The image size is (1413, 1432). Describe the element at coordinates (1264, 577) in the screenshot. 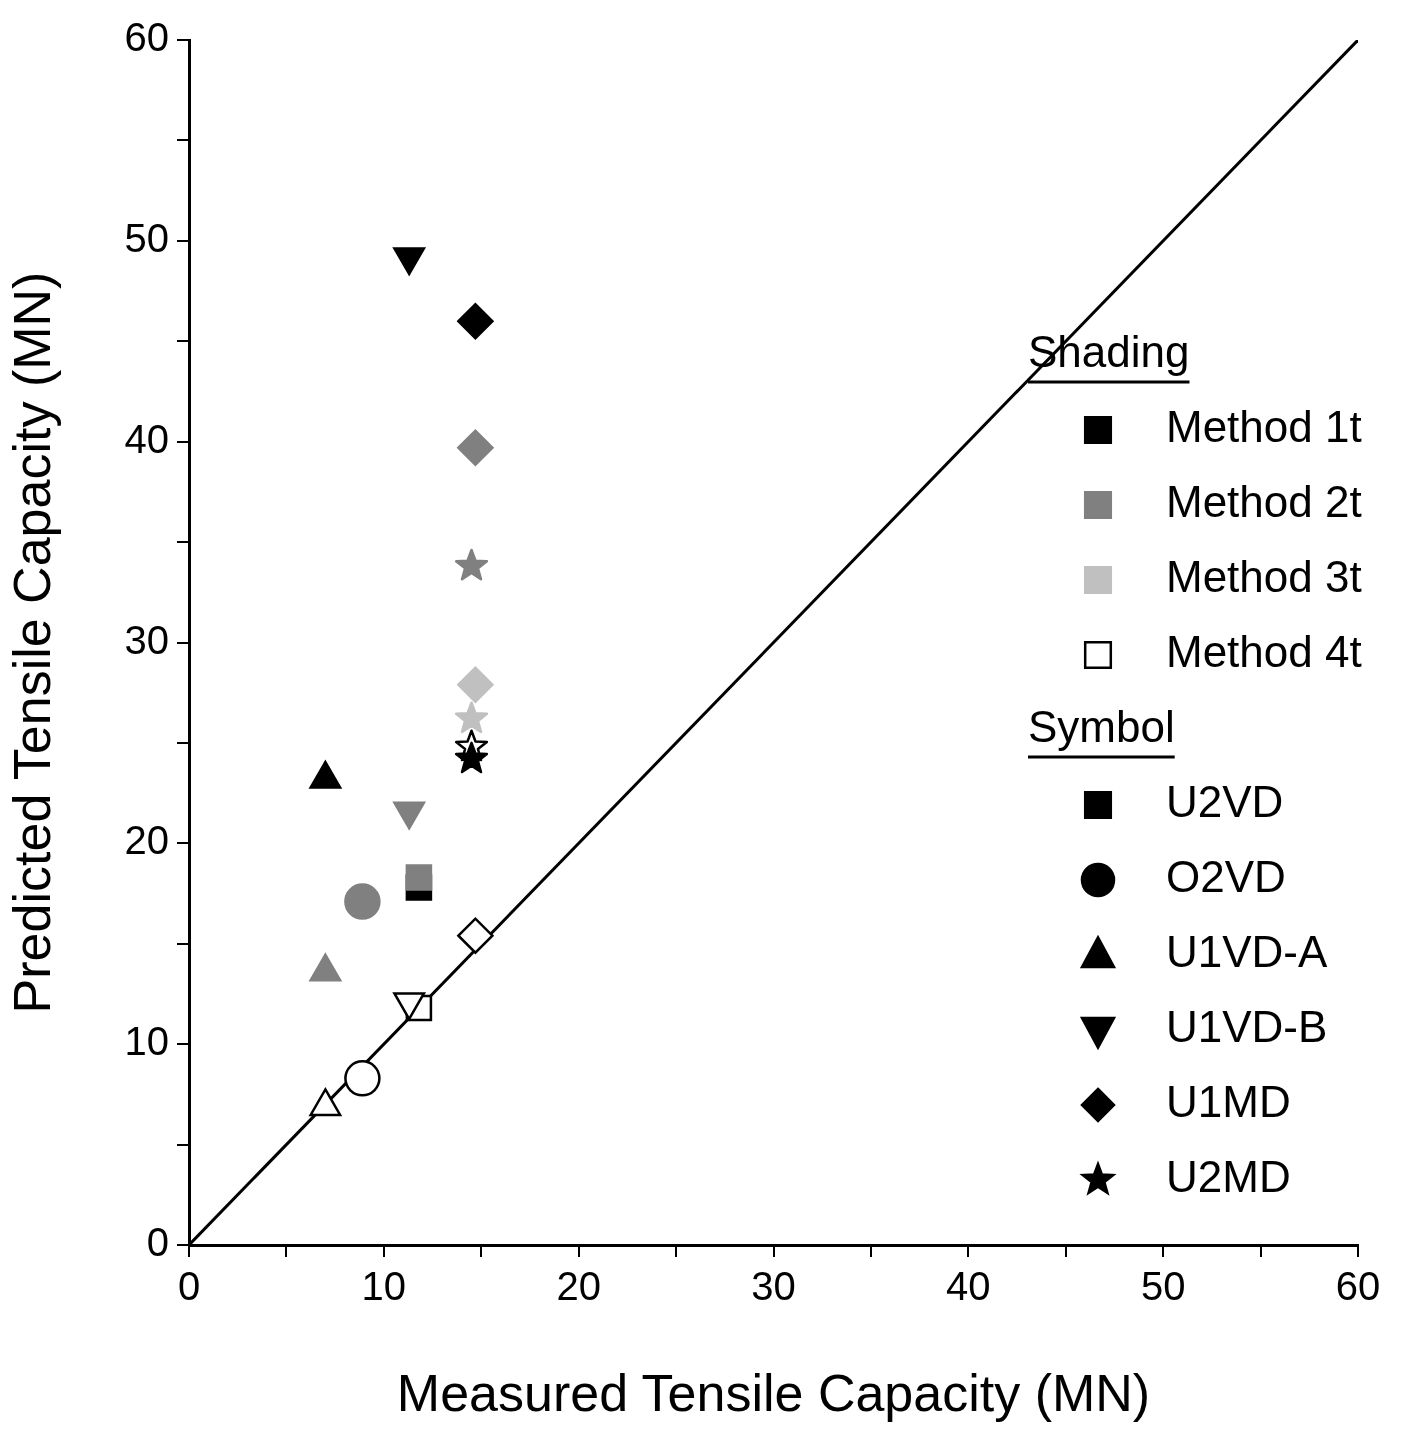

I see `legend-label: Method 3t` at that location.